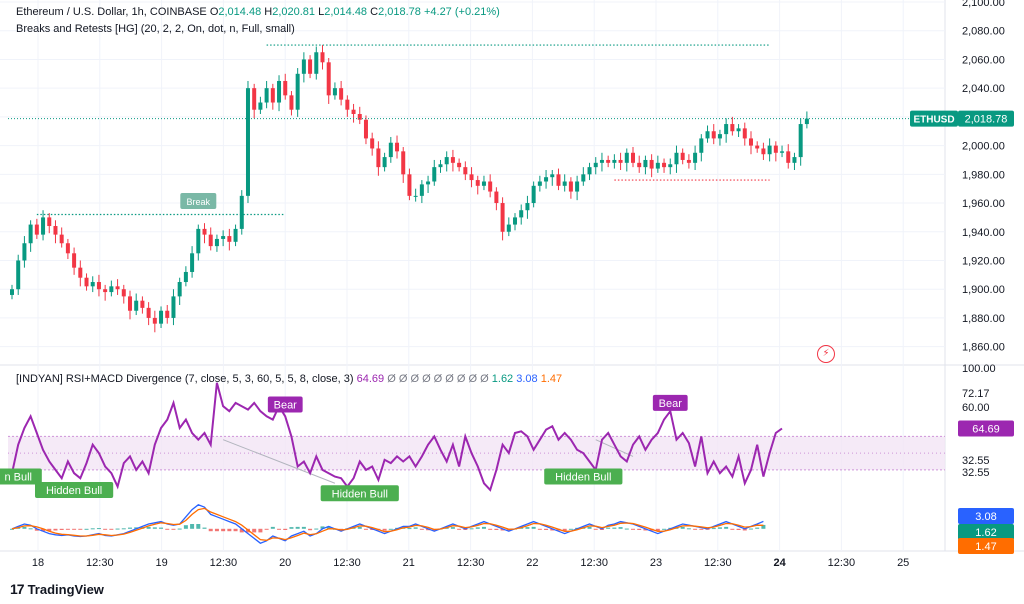 This screenshot has height=604, width=1024. What do you see at coordinates (387, 524) in the screenshot?
I see `macd-line` at bounding box center [387, 524].